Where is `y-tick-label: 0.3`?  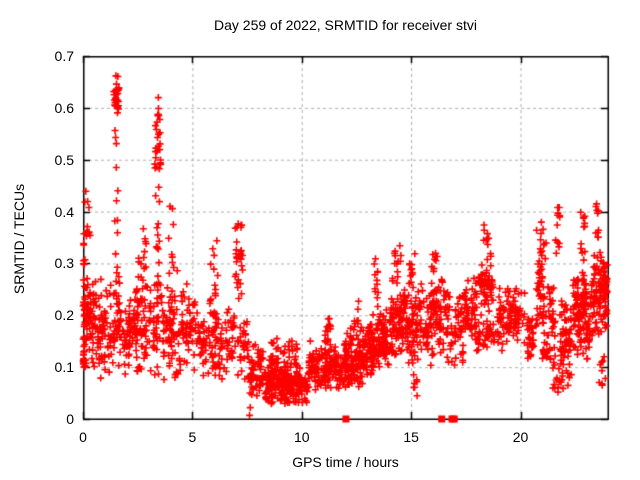 y-tick-label: 0.3 is located at coordinates (64, 263).